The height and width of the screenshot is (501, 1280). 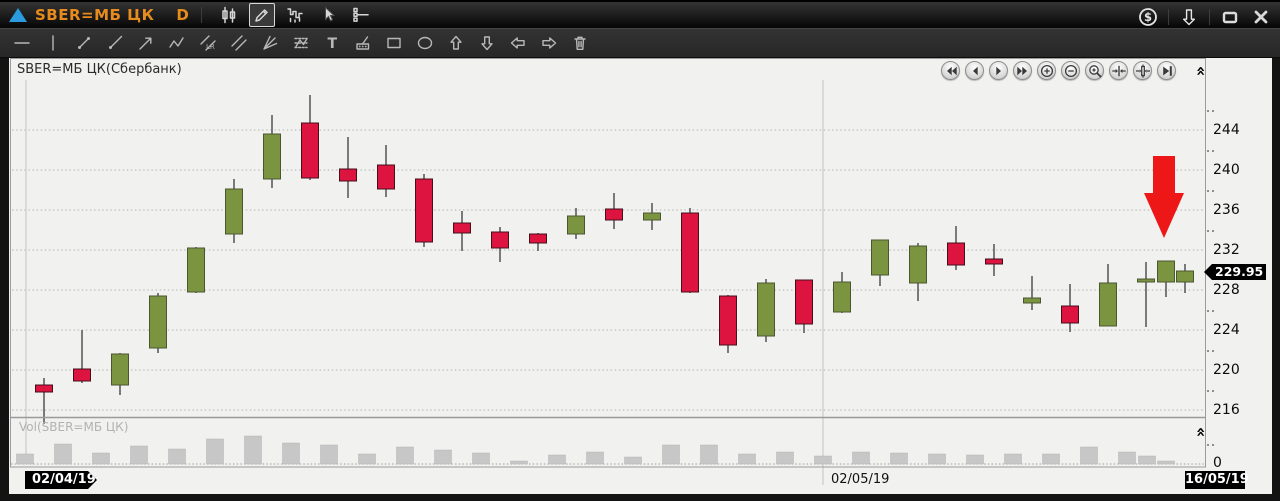 I want to click on scroll-back-button, so click(x=974, y=70).